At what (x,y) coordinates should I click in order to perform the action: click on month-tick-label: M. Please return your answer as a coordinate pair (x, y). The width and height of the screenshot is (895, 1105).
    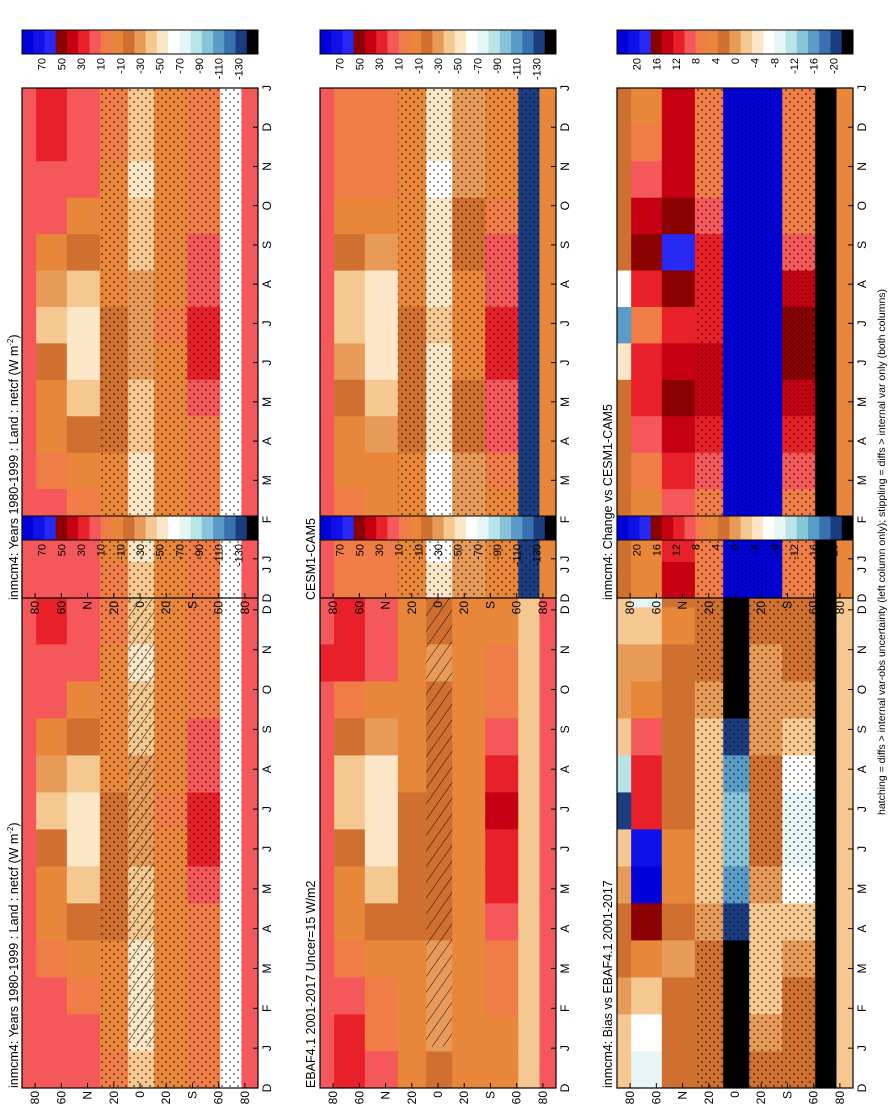
    Looking at the image, I should click on (267, 889).